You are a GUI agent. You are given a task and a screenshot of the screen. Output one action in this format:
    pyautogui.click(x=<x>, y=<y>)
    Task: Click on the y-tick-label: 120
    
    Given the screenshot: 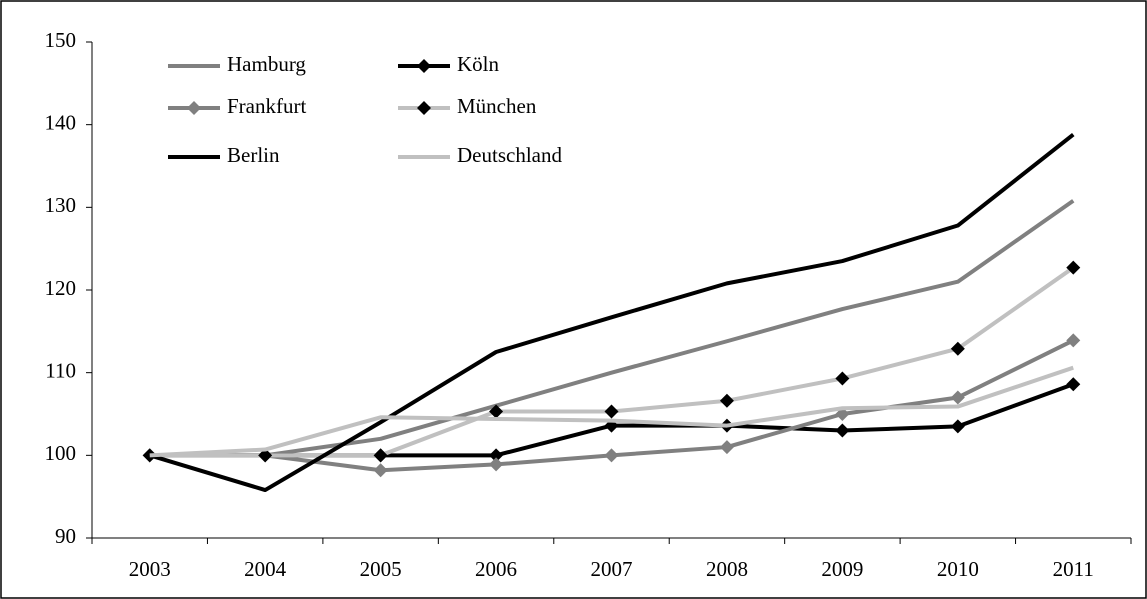 What is the action you would take?
    pyautogui.click(x=61, y=288)
    